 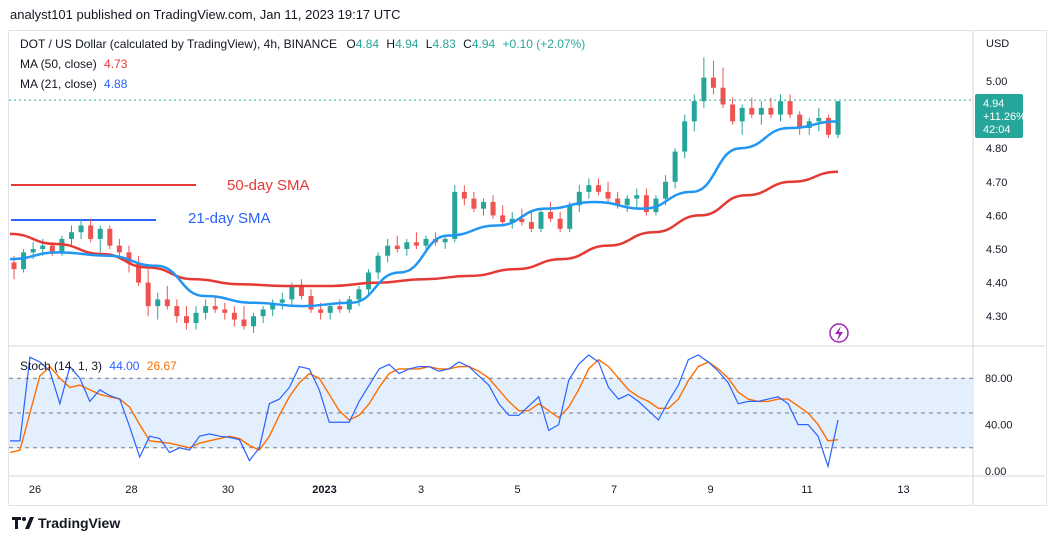 I want to click on time-tick-label: 3, so click(x=421, y=490).